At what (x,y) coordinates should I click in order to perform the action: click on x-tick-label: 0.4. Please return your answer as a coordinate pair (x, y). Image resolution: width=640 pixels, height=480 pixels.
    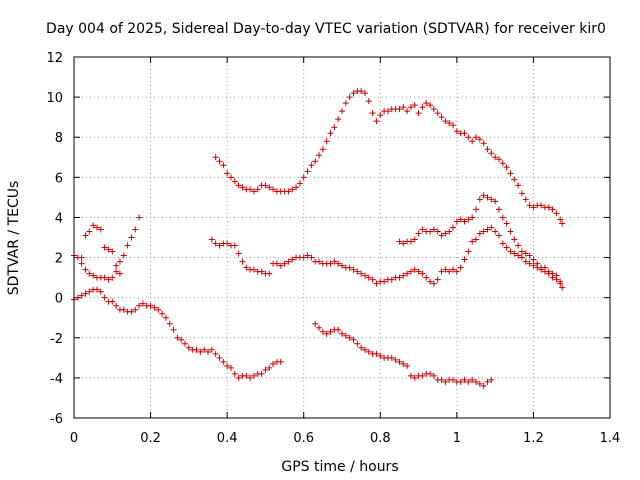
    Looking at the image, I should click on (227, 438).